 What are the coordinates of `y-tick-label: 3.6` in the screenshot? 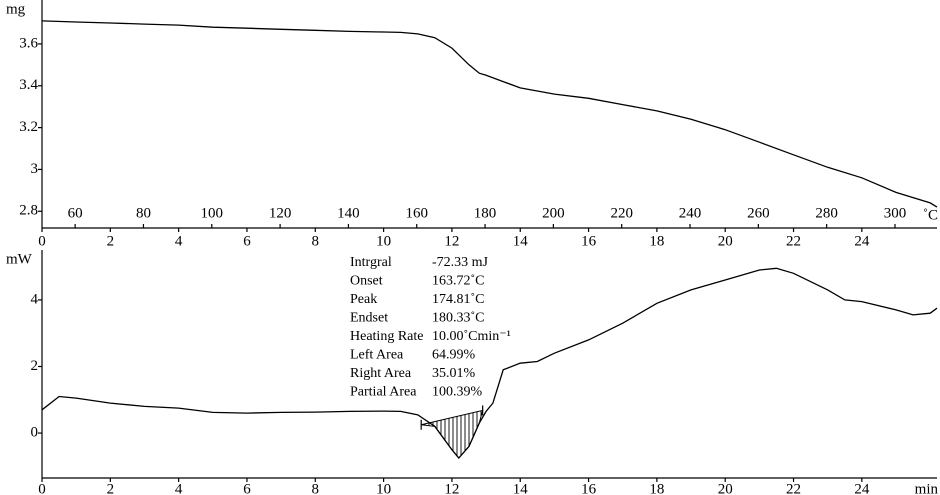 It's located at (28, 43).